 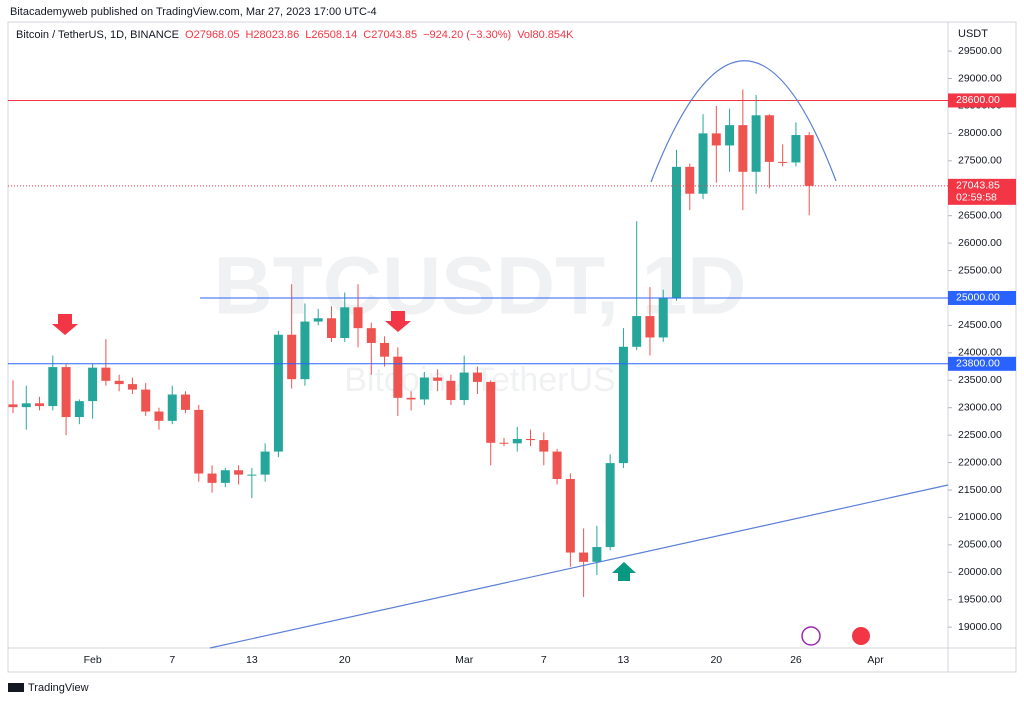 I want to click on y-tick-label: 20000.00, so click(x=980, y=572).